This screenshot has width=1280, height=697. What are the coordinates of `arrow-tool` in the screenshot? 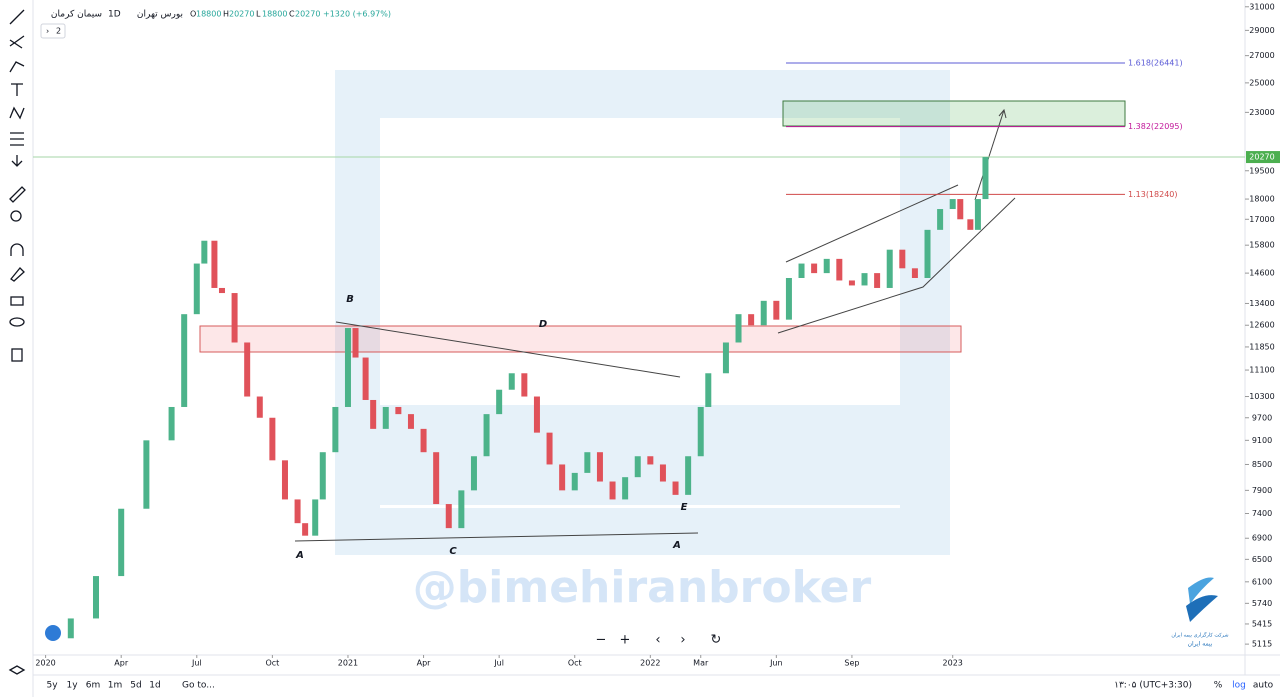 It's located at (17, 161).